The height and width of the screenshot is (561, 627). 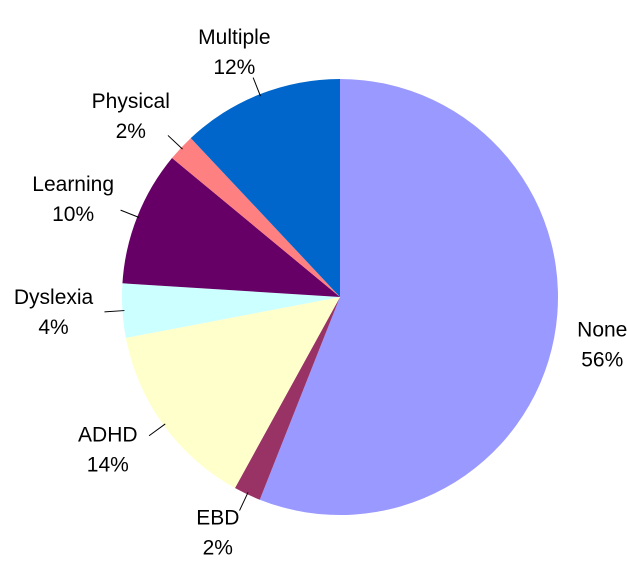 What do you see at coordinates (602, 360) in the screenshot?
I see `slice-value-label: 56%` at bounding box center [602, 360].